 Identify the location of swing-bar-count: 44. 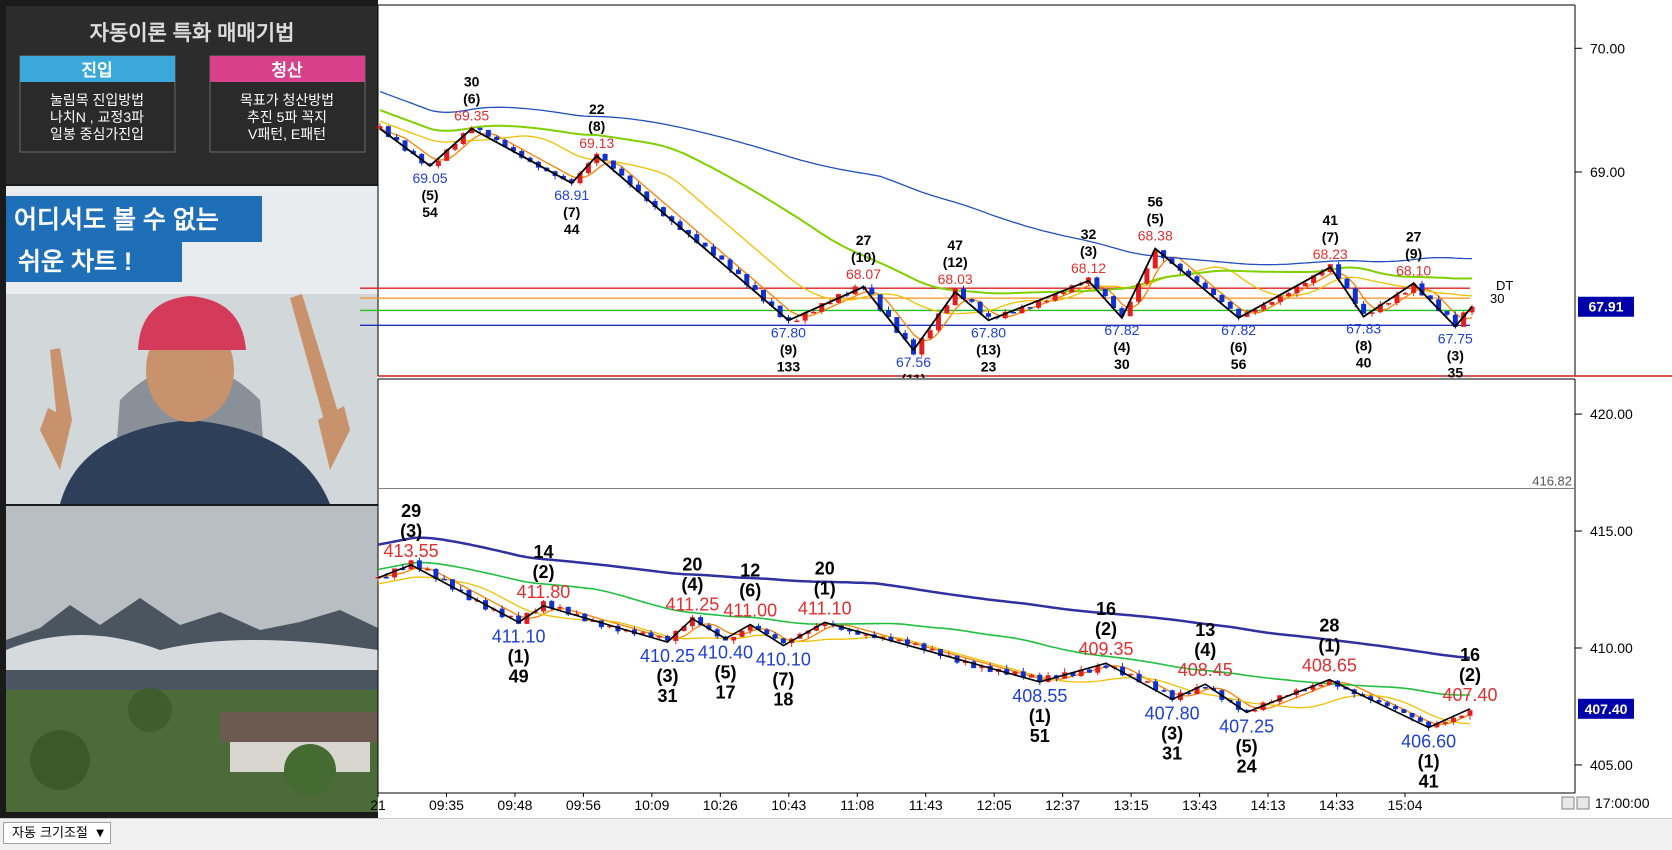
(572, 229).